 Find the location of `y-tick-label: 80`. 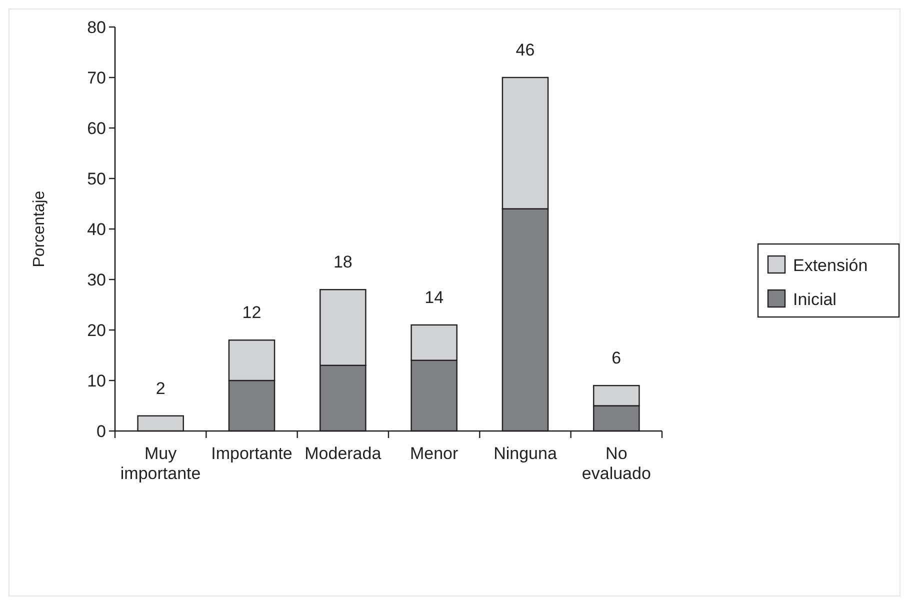

y-tick-label: 80 is located at coordinates (96, 27).